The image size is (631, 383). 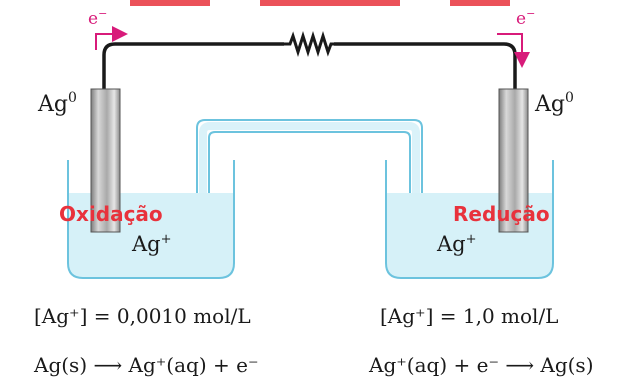 I want to click on right-electrode-label: Ag0, so click(x=554, y=103).